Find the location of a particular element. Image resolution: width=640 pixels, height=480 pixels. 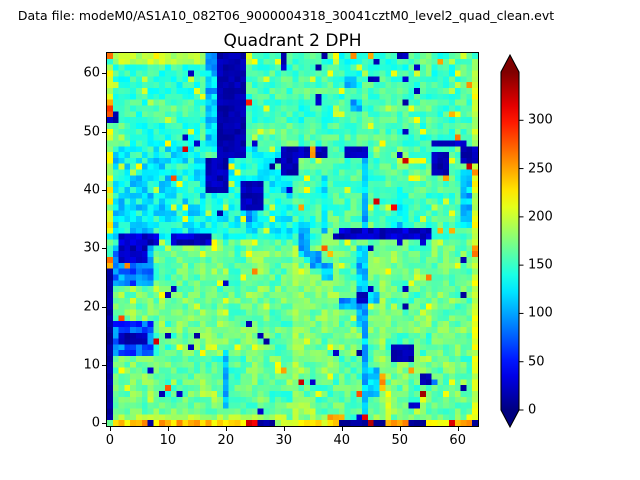

x-tick-label: 60 is located at coordinates (457, 440).